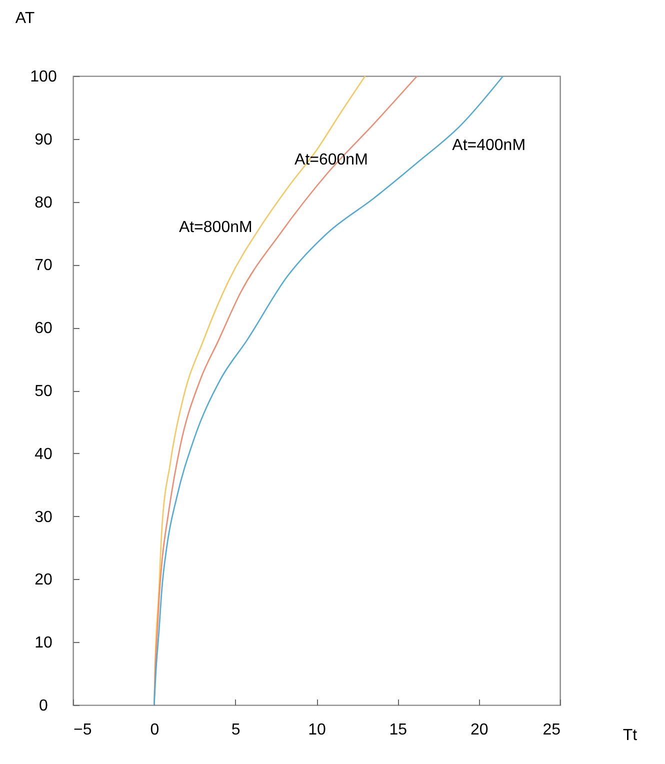 This screenshot has height=764, width=665. Describe the element at coordinates (43, 203) in the screenshot. I see `y-tick-label: 80` at that location.